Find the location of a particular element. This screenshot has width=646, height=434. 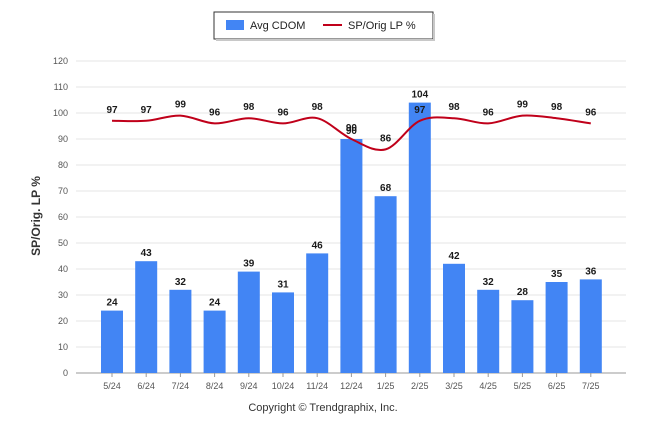

x-tick-label: 8/24 is located at coordinates (215, 386).